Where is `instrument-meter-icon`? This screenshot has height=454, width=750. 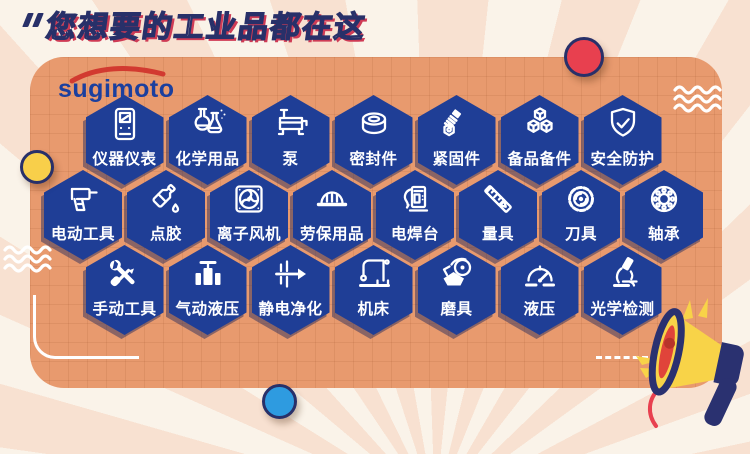
instrument-meter-icon is located at coordinates (124, 124).